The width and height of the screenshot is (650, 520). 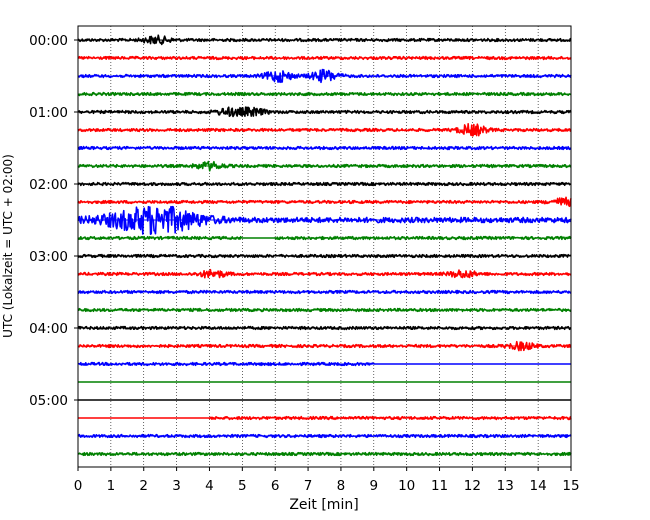 I want to click on x-tick-label: 2, so click(x=143, y=486).